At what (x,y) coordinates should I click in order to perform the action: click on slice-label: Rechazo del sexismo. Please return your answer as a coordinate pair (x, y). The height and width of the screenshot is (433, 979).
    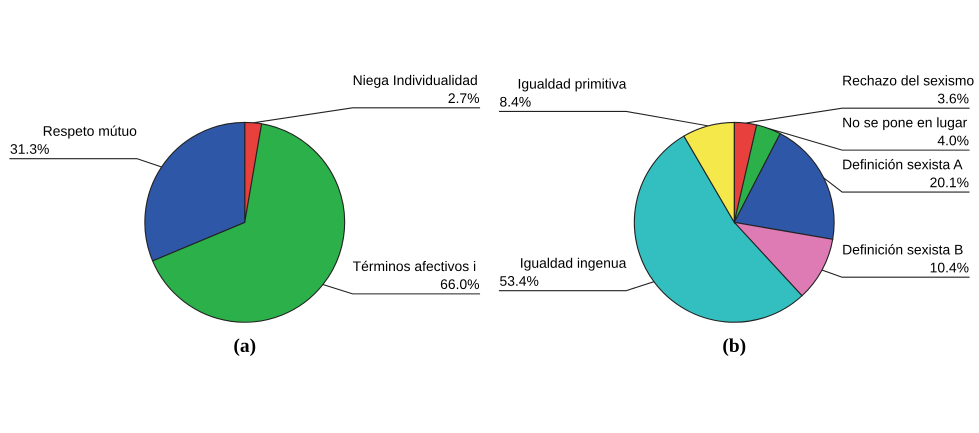
    Looking at the image, I should click on (908, 80).